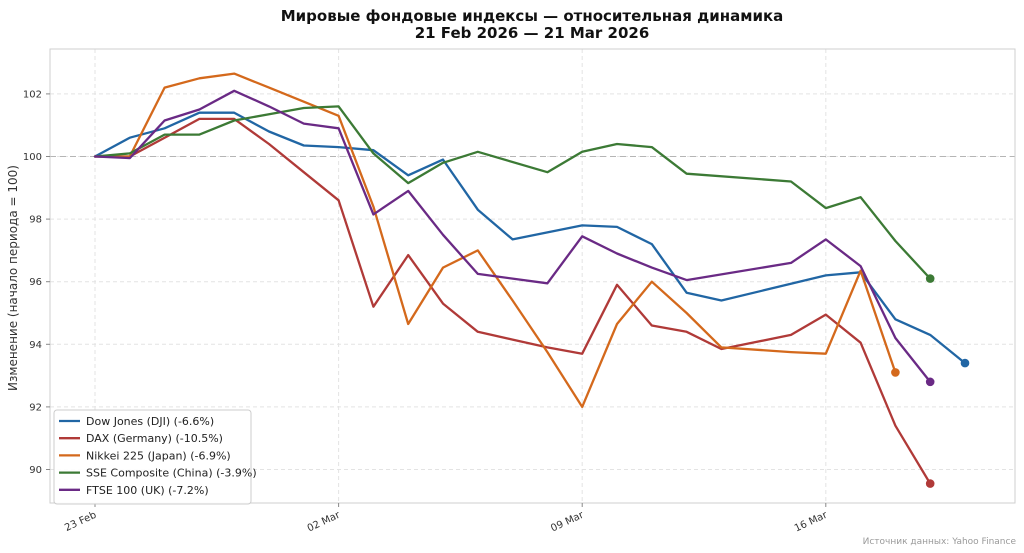  Describe the element at coordinates (154, 438) in the screenshot. I see `legend-entry-1: DAX (Germany) (-10.5%)` at that location.